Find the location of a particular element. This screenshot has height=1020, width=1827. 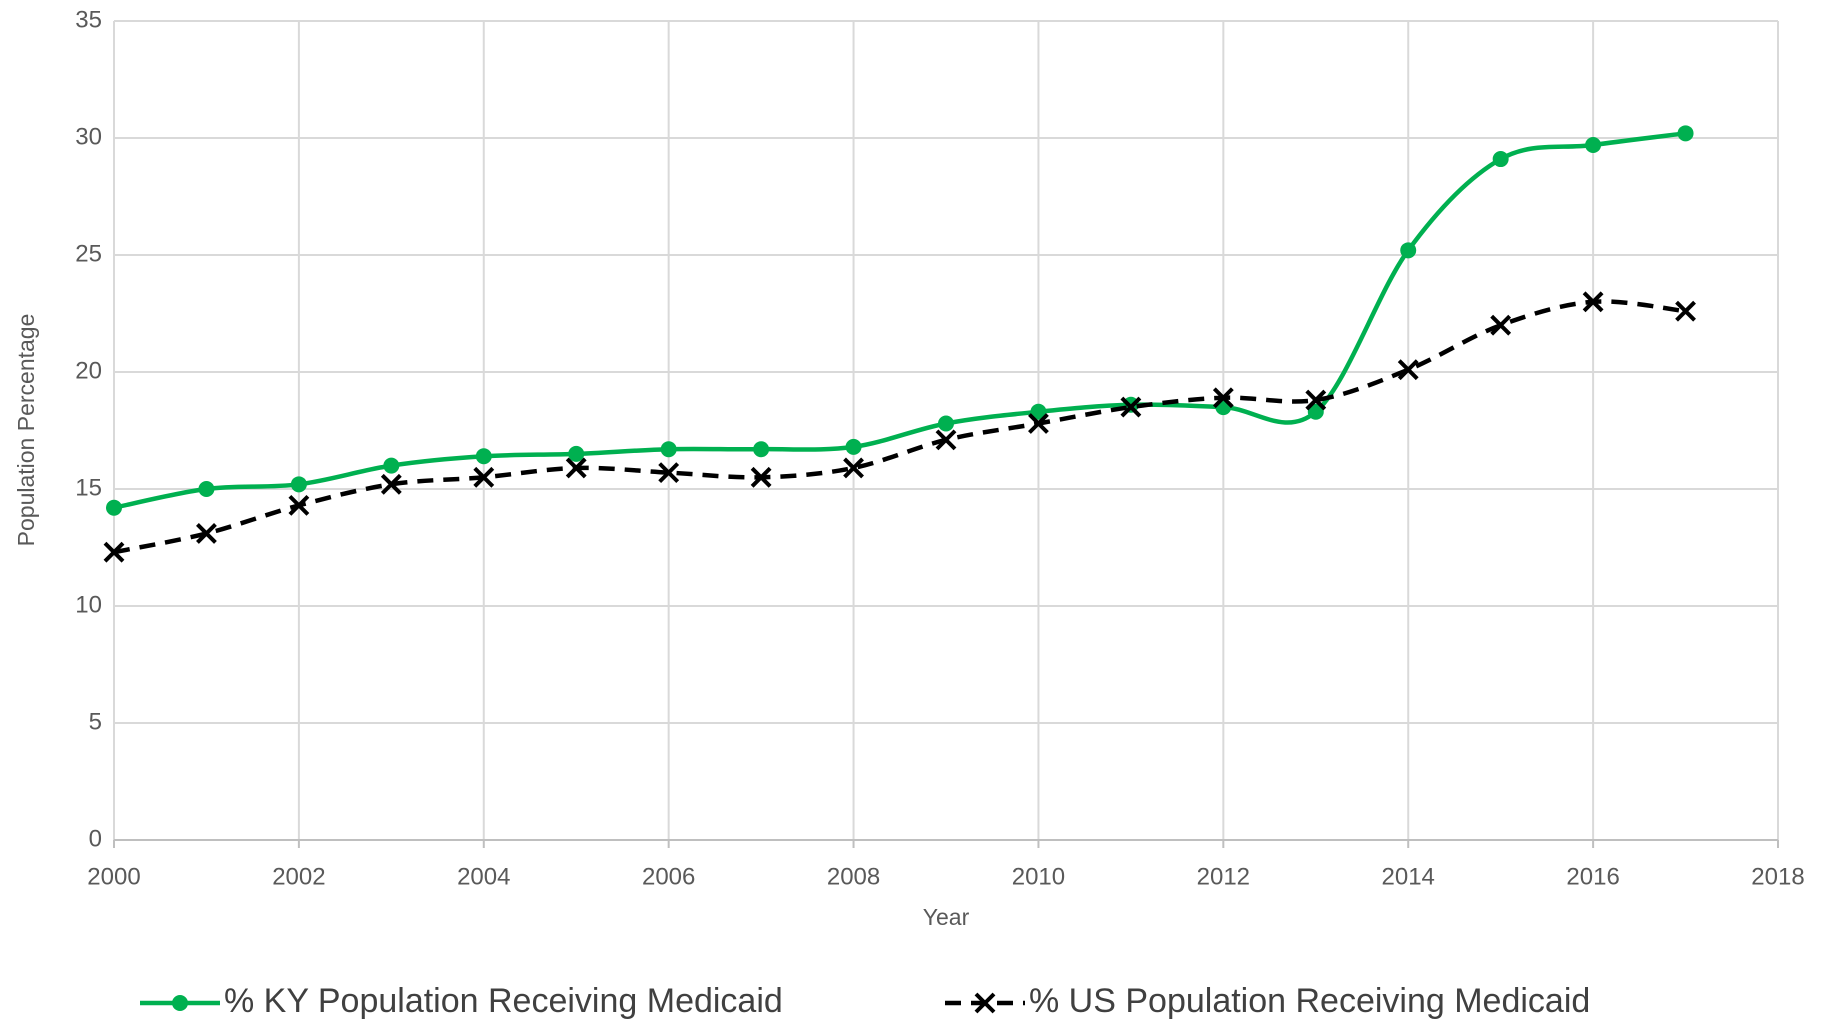

y-tick-label: 0 is located at coordinates (95, 838).